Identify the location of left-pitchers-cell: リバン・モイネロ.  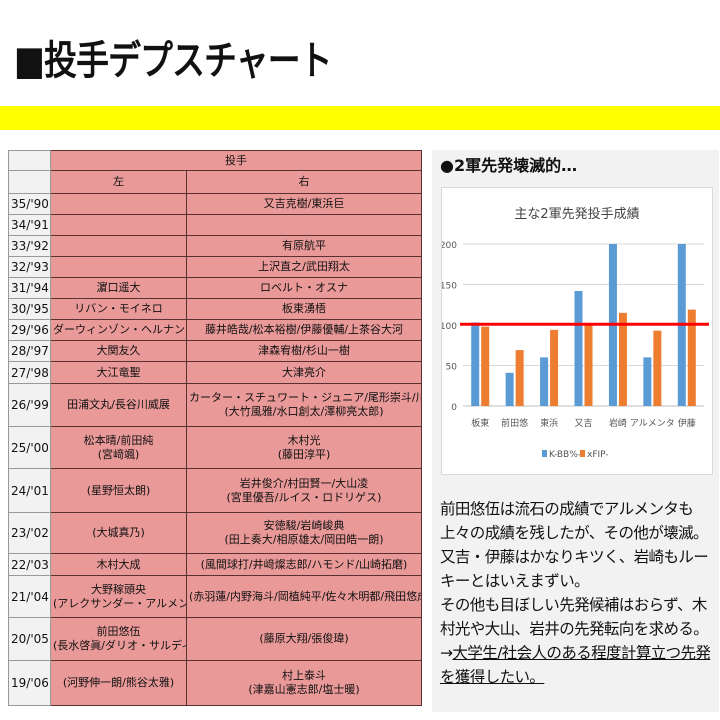
(118, 309).